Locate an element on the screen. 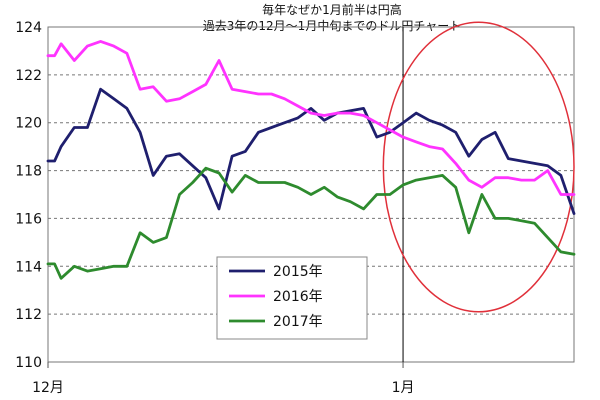  y-tick-label: 116 is located at coordinates (28, 219).